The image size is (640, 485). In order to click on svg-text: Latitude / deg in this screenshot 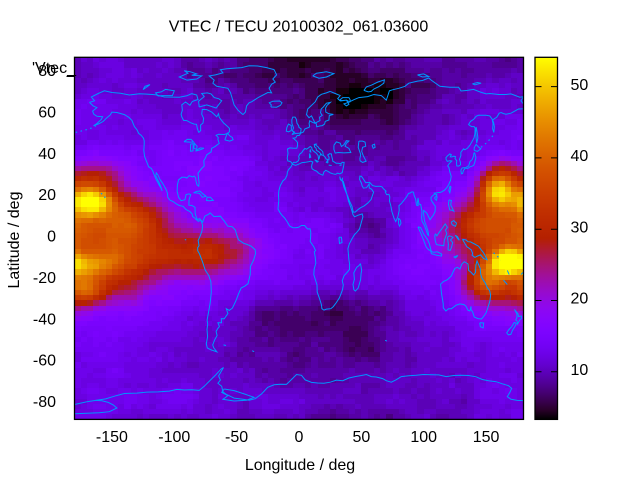, I will do `click(14, 240)`.